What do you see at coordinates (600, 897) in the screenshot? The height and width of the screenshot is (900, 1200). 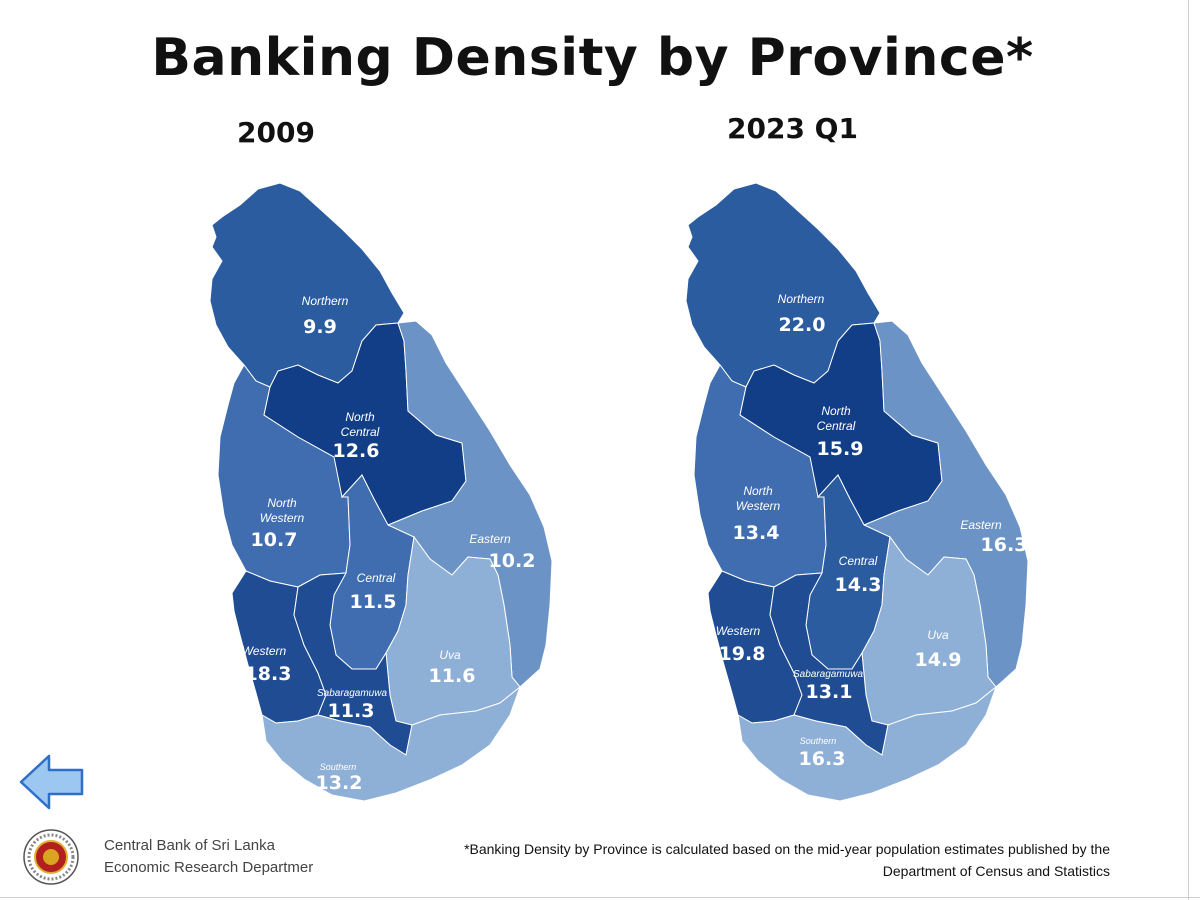 I see `slide-border-bottom` at bounding box center [600, 897].